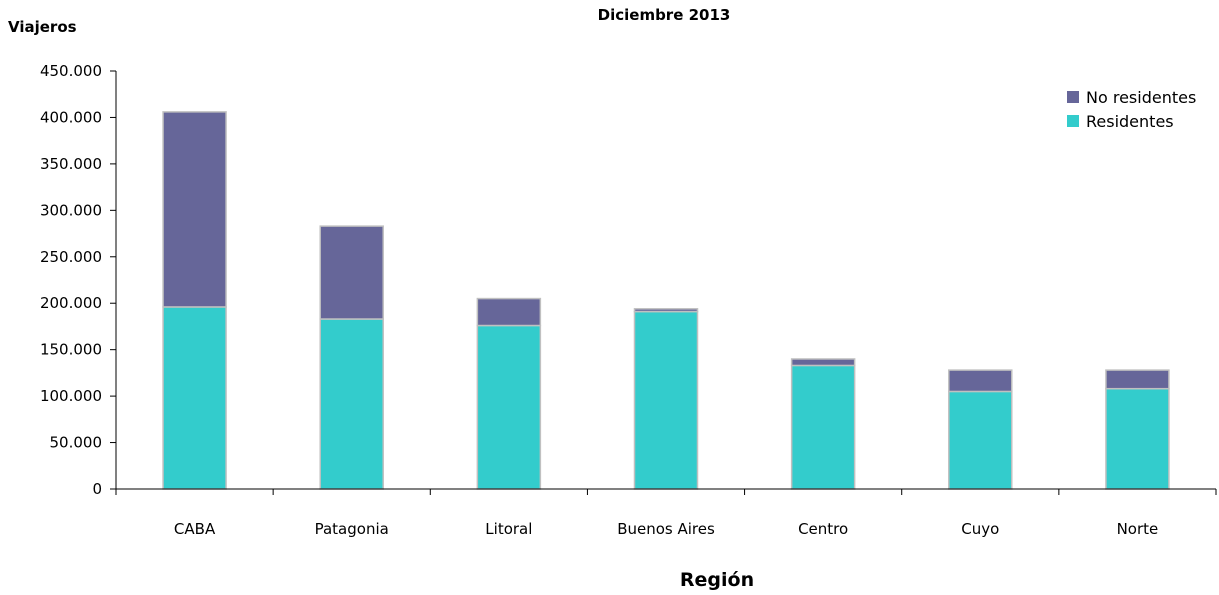 This screenshot has height=595, width=1219. I want to click on legend-label-residentes: Residentes, so click(1130, 121).